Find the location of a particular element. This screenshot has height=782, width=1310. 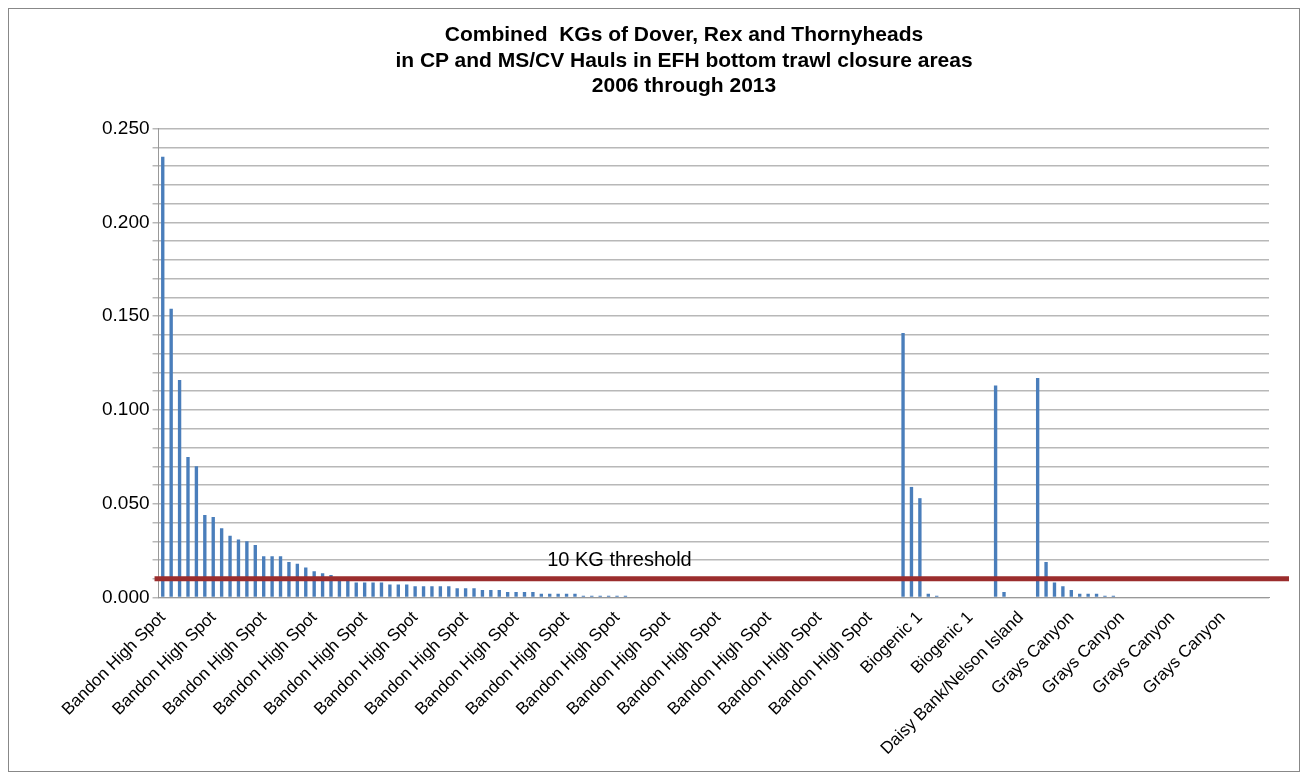

y-tick-label: 0.100 is located at coordinates (126, 409).